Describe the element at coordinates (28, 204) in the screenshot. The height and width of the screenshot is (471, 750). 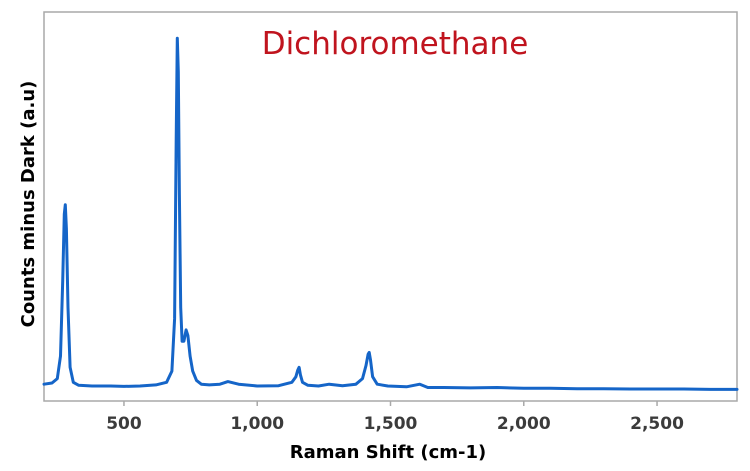
I see `y-axis-title: Counts minus Dark (a.u)` at that location.